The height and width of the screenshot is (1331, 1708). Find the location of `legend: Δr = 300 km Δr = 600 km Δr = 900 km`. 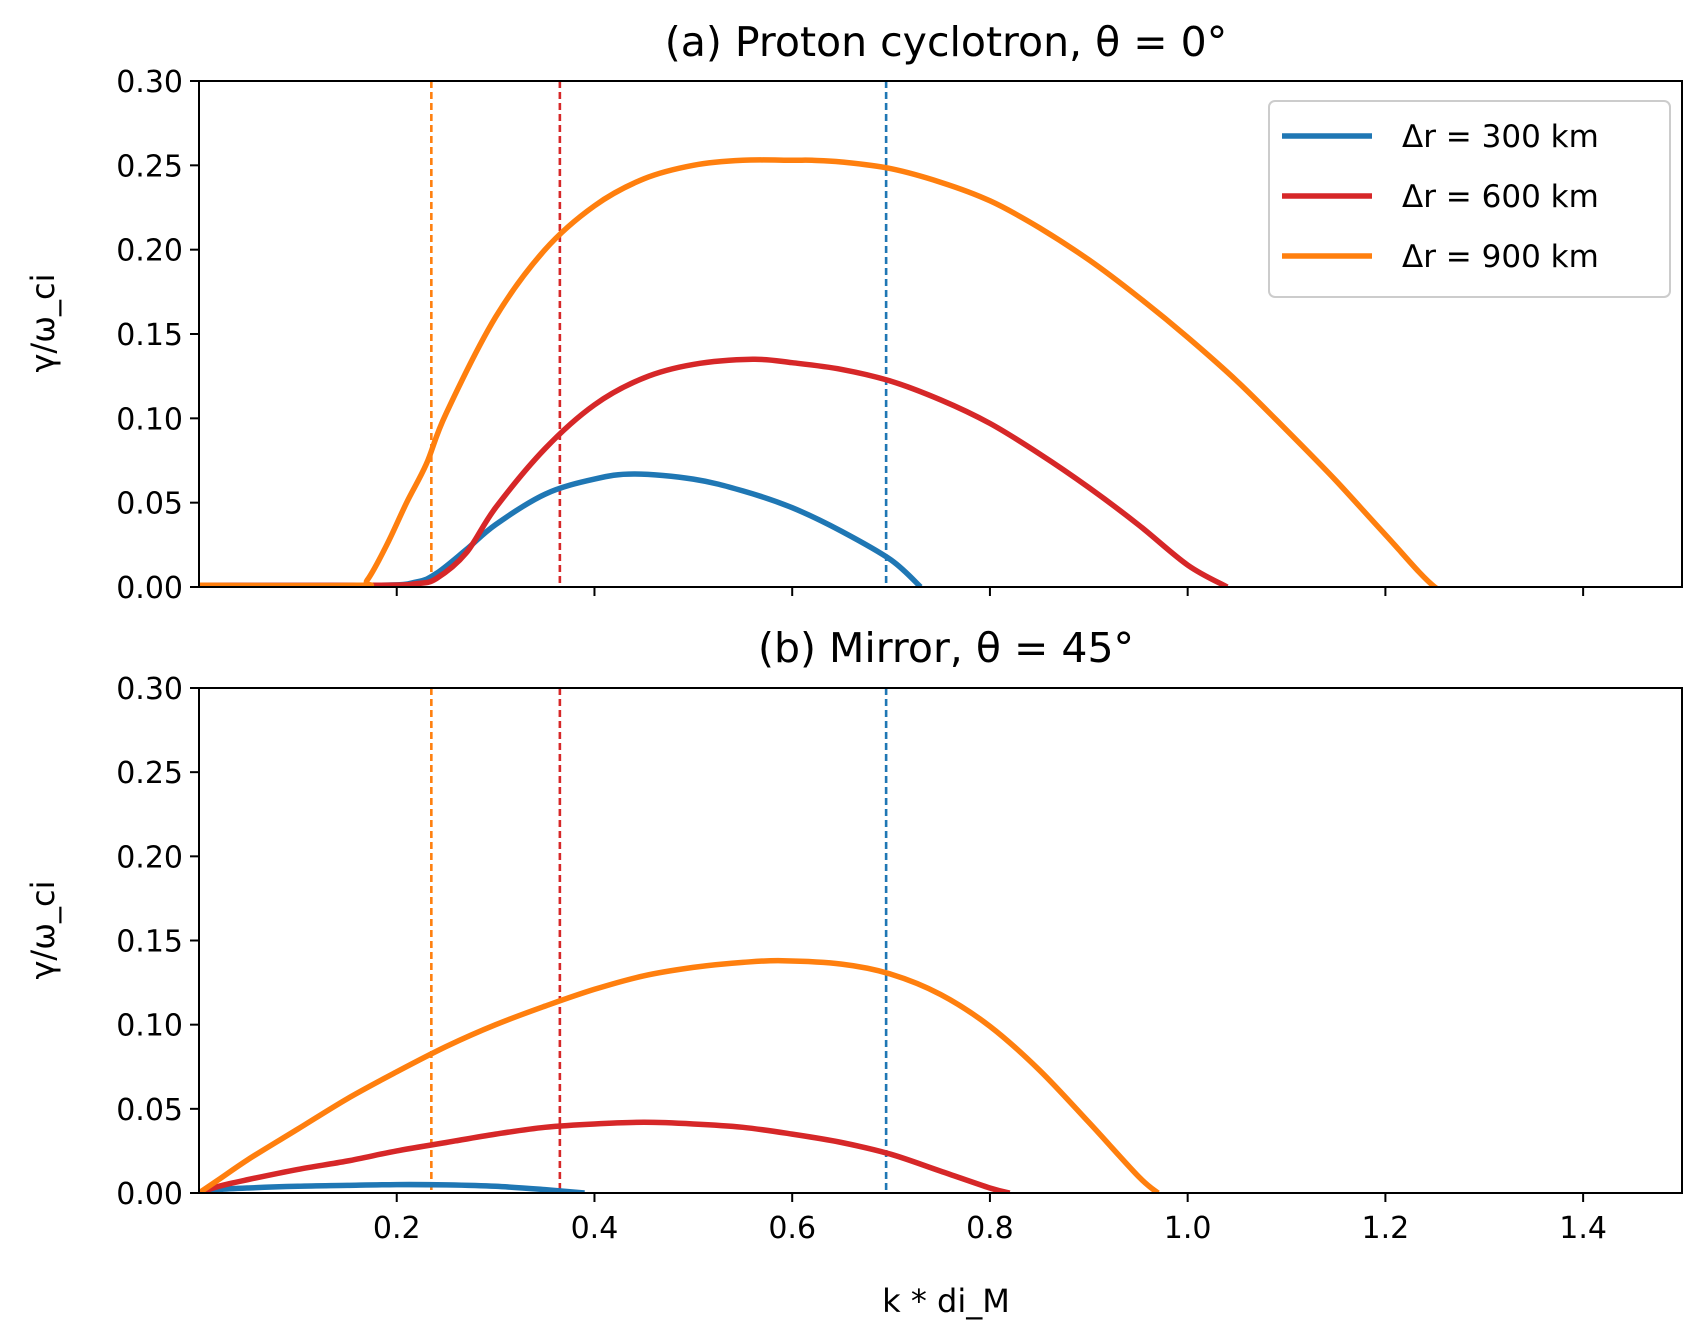

legend: Δr = 300 km Δr = 600 km Δr = 900 km is located at coordinates (1469, 199).